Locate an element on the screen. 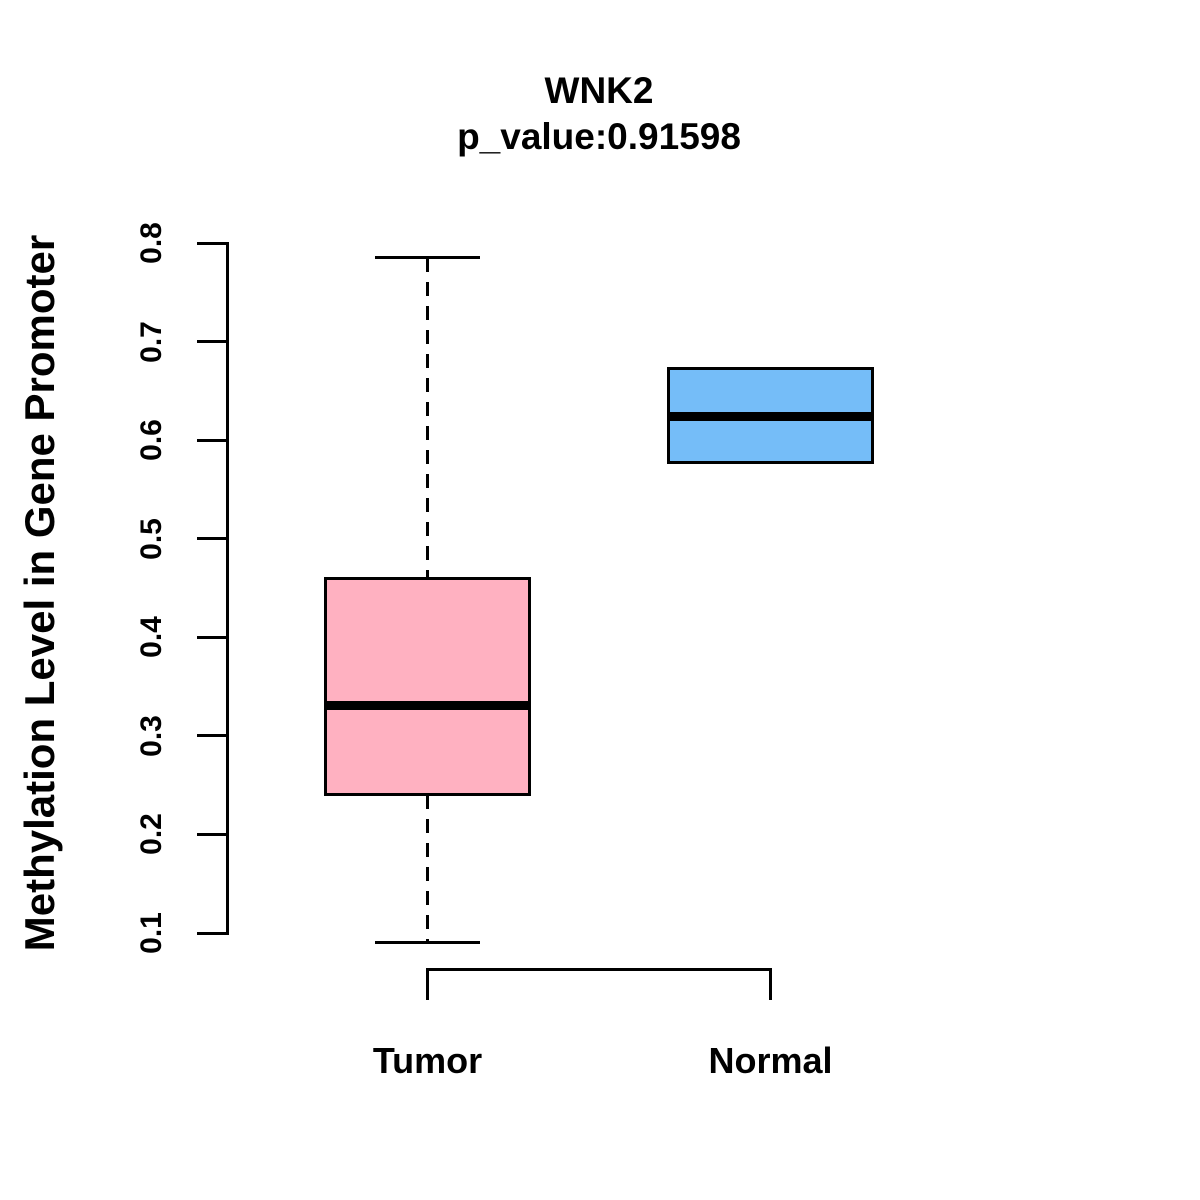  y-tick-label: 0.6 is located at coordinates (151, 440).